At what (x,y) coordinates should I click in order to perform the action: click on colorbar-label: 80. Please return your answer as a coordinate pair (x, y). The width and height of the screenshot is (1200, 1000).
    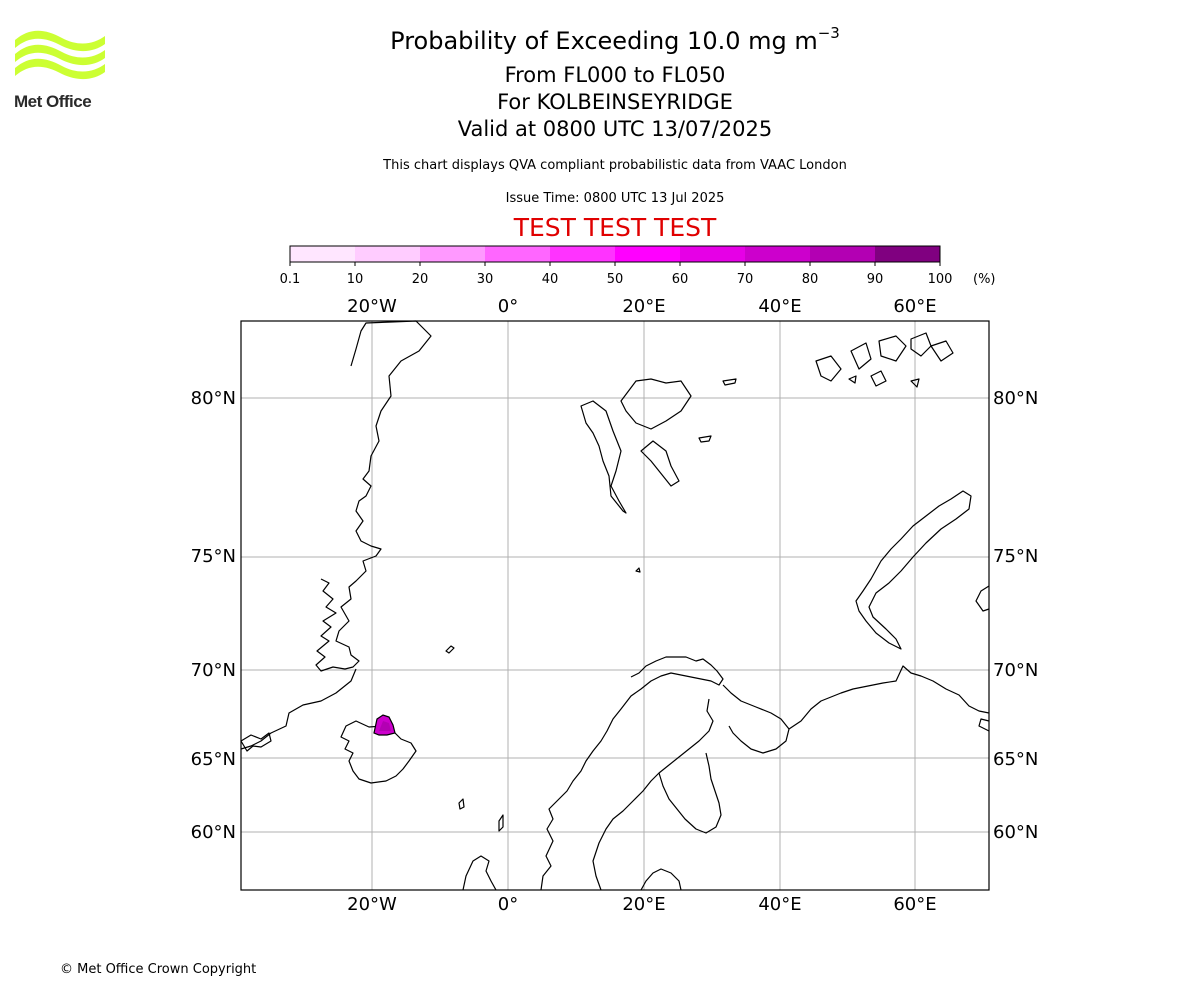
    Looking at the image, I should click on (810, 279).